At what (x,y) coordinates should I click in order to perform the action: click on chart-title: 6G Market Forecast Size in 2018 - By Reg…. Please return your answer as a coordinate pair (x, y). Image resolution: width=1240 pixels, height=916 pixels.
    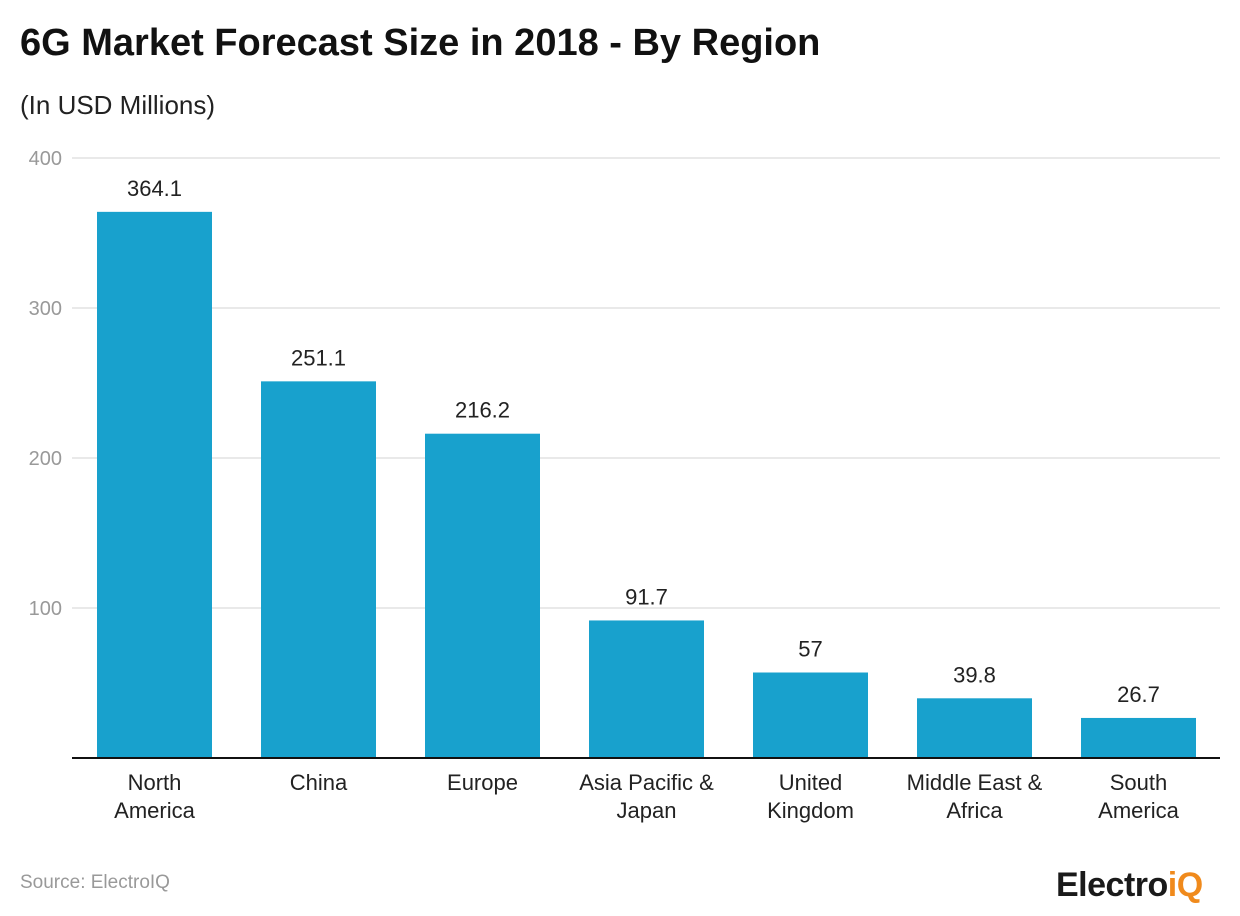
    Looking at the image, I should click on (420, 43).